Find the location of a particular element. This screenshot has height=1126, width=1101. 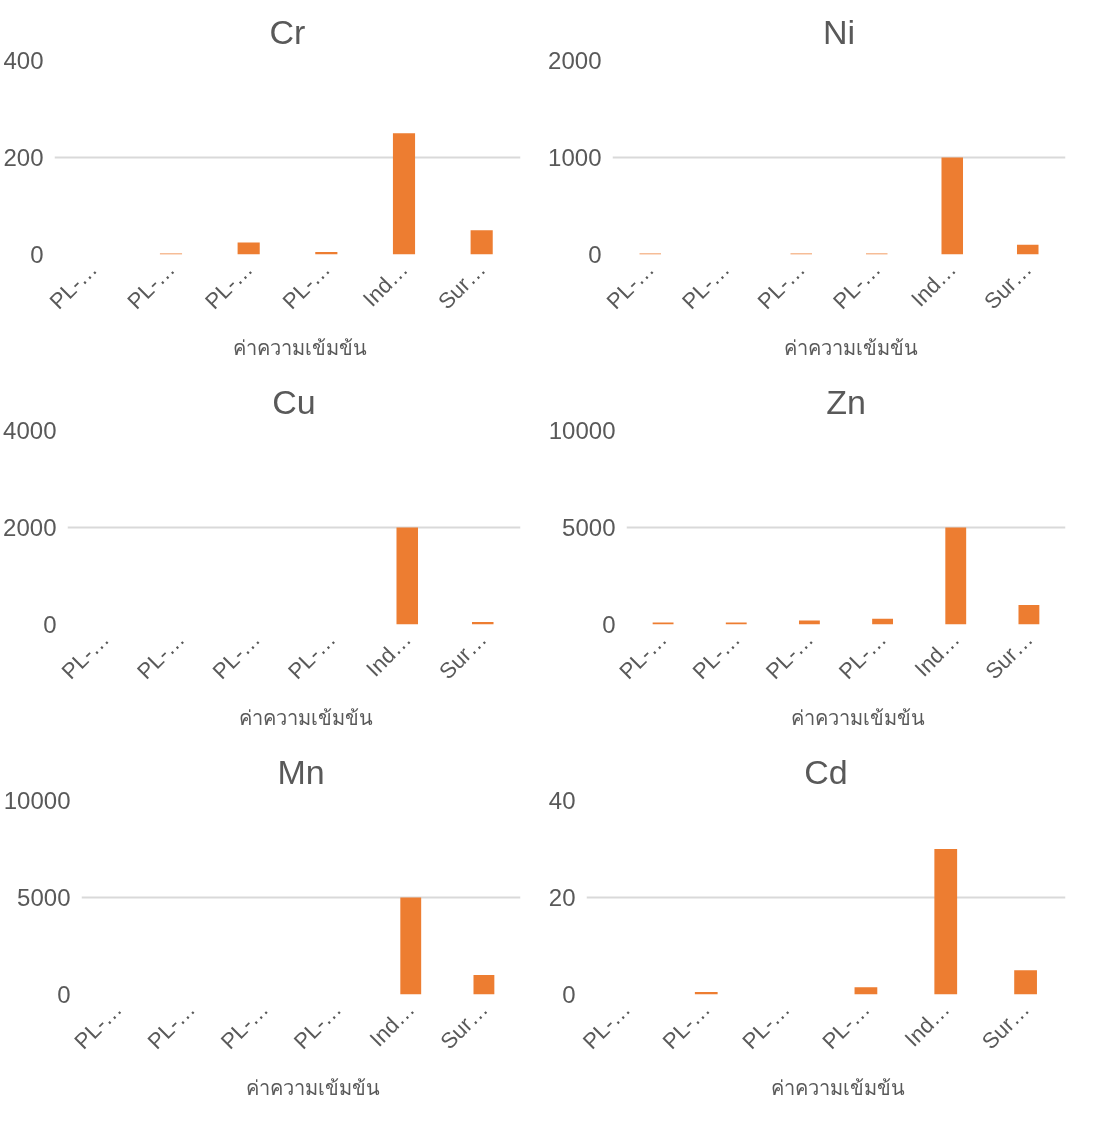

y-tick-label: 1000 is located at coordinates (575, 157).